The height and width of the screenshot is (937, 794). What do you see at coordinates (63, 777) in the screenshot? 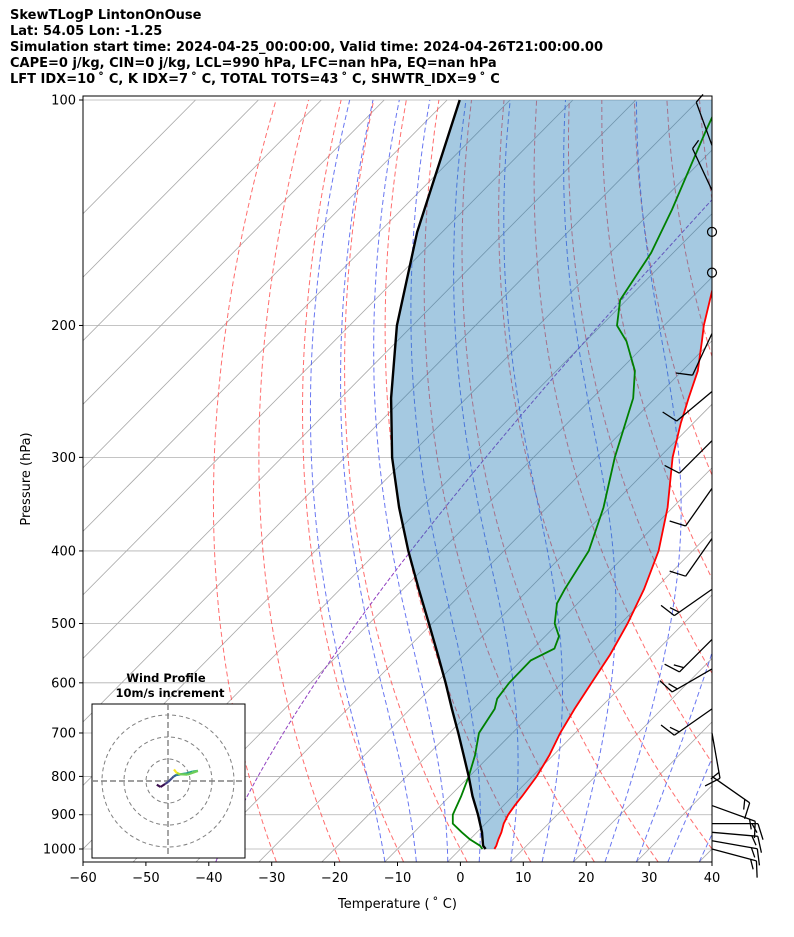
I see `y-tick-label: 800` at bounding box center [63, 777].